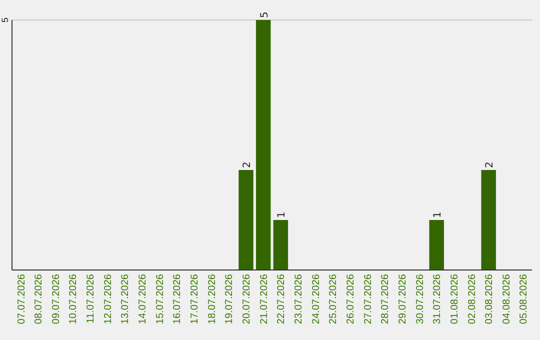 The image size is (540, 340). Describe the element at coordinates (178, 299) in the screenshot. I see `x-tick-label: 16.07.2026` at that location.